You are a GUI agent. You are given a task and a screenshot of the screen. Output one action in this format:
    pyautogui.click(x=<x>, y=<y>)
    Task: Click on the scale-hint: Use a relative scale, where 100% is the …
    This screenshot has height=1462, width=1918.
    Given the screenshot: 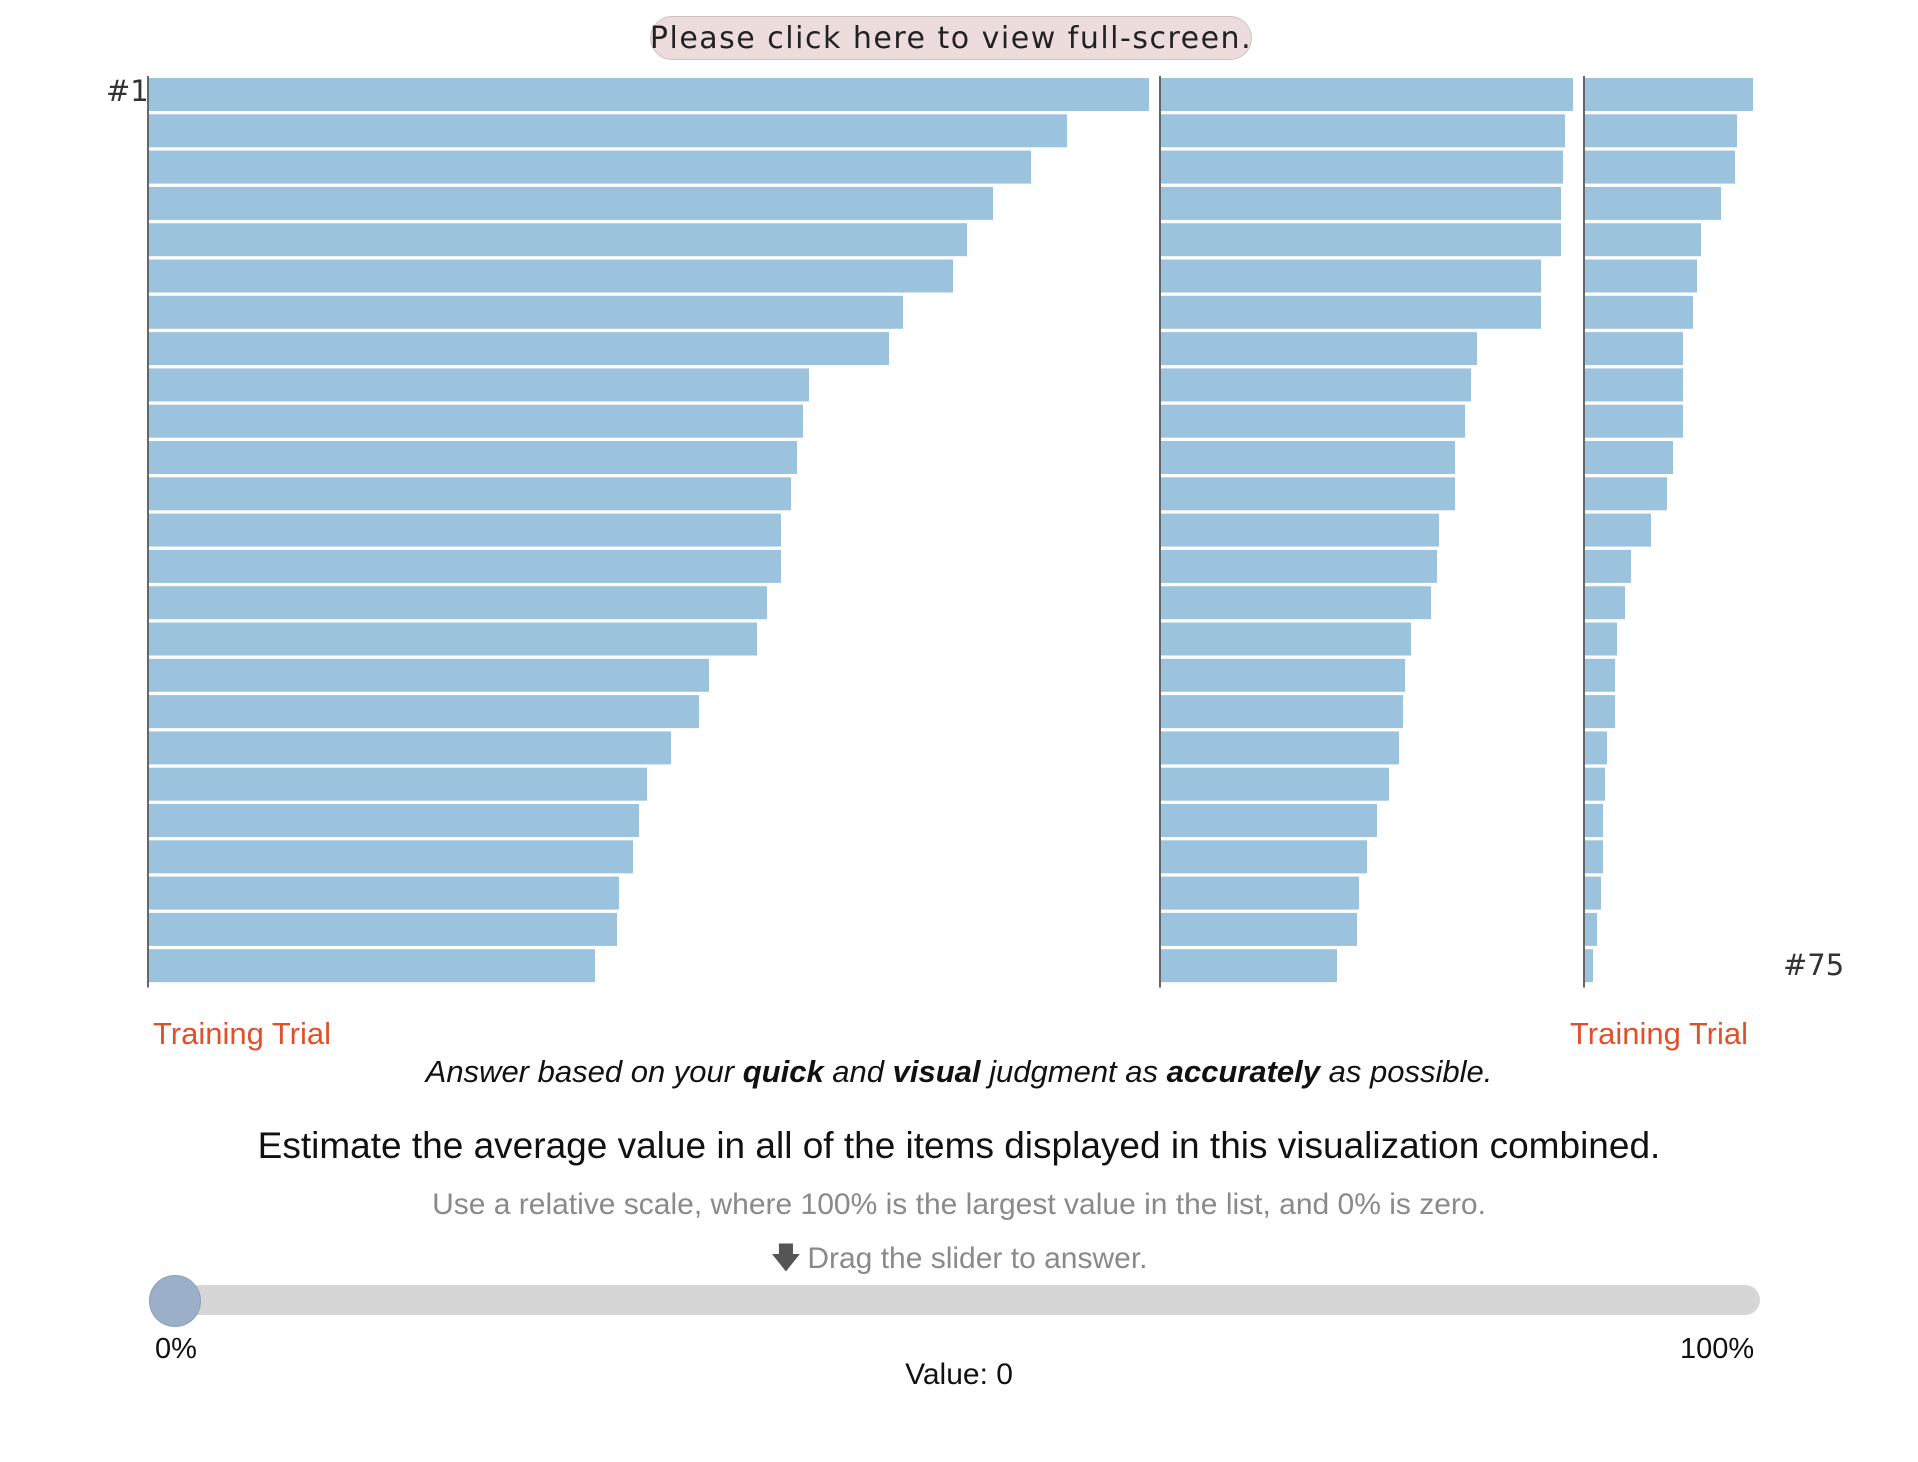 What is the action you would take?
    pyautogui.click(x=959, y=1204)
    